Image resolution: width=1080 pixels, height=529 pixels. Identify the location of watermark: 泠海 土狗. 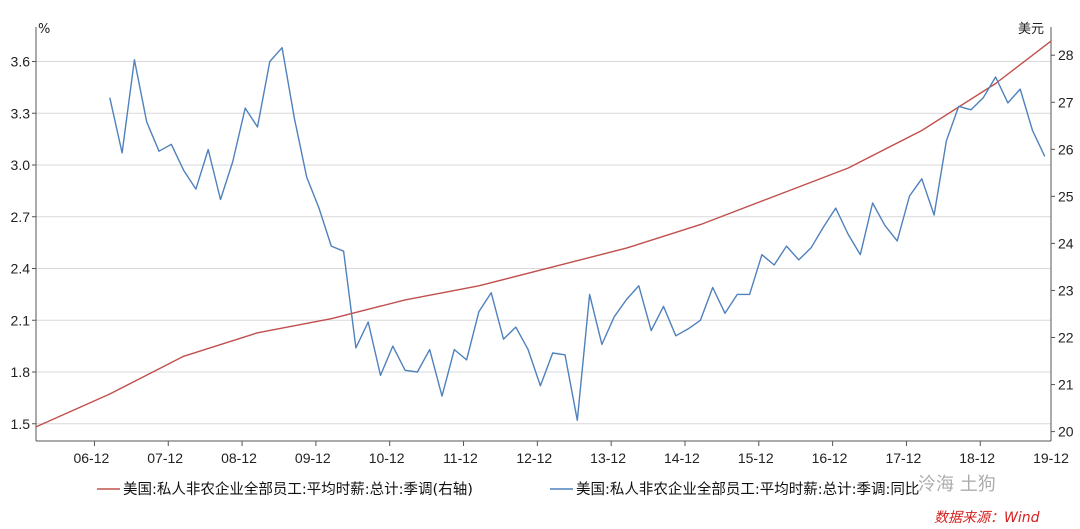
(957, 484).